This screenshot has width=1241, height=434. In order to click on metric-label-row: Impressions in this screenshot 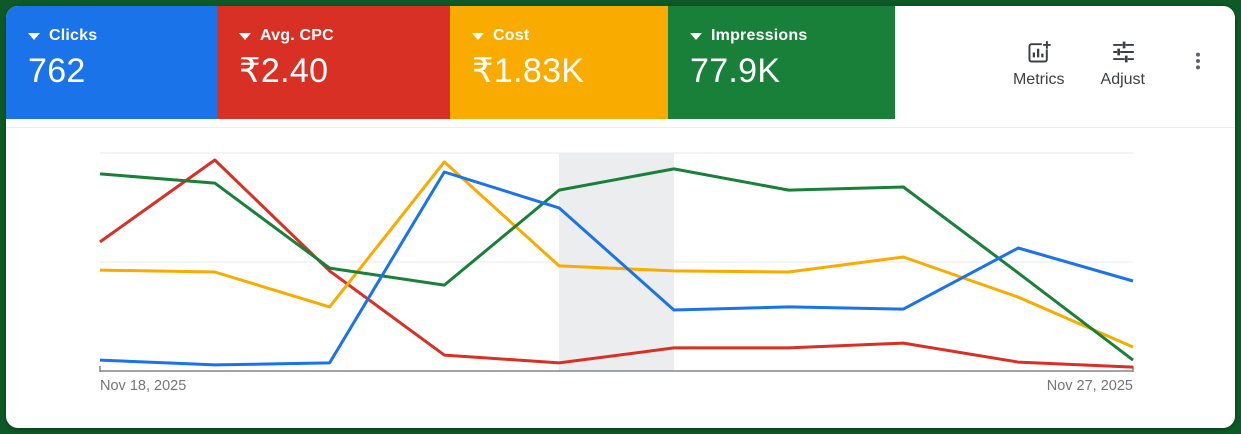, I will do `click(792, 36)`.